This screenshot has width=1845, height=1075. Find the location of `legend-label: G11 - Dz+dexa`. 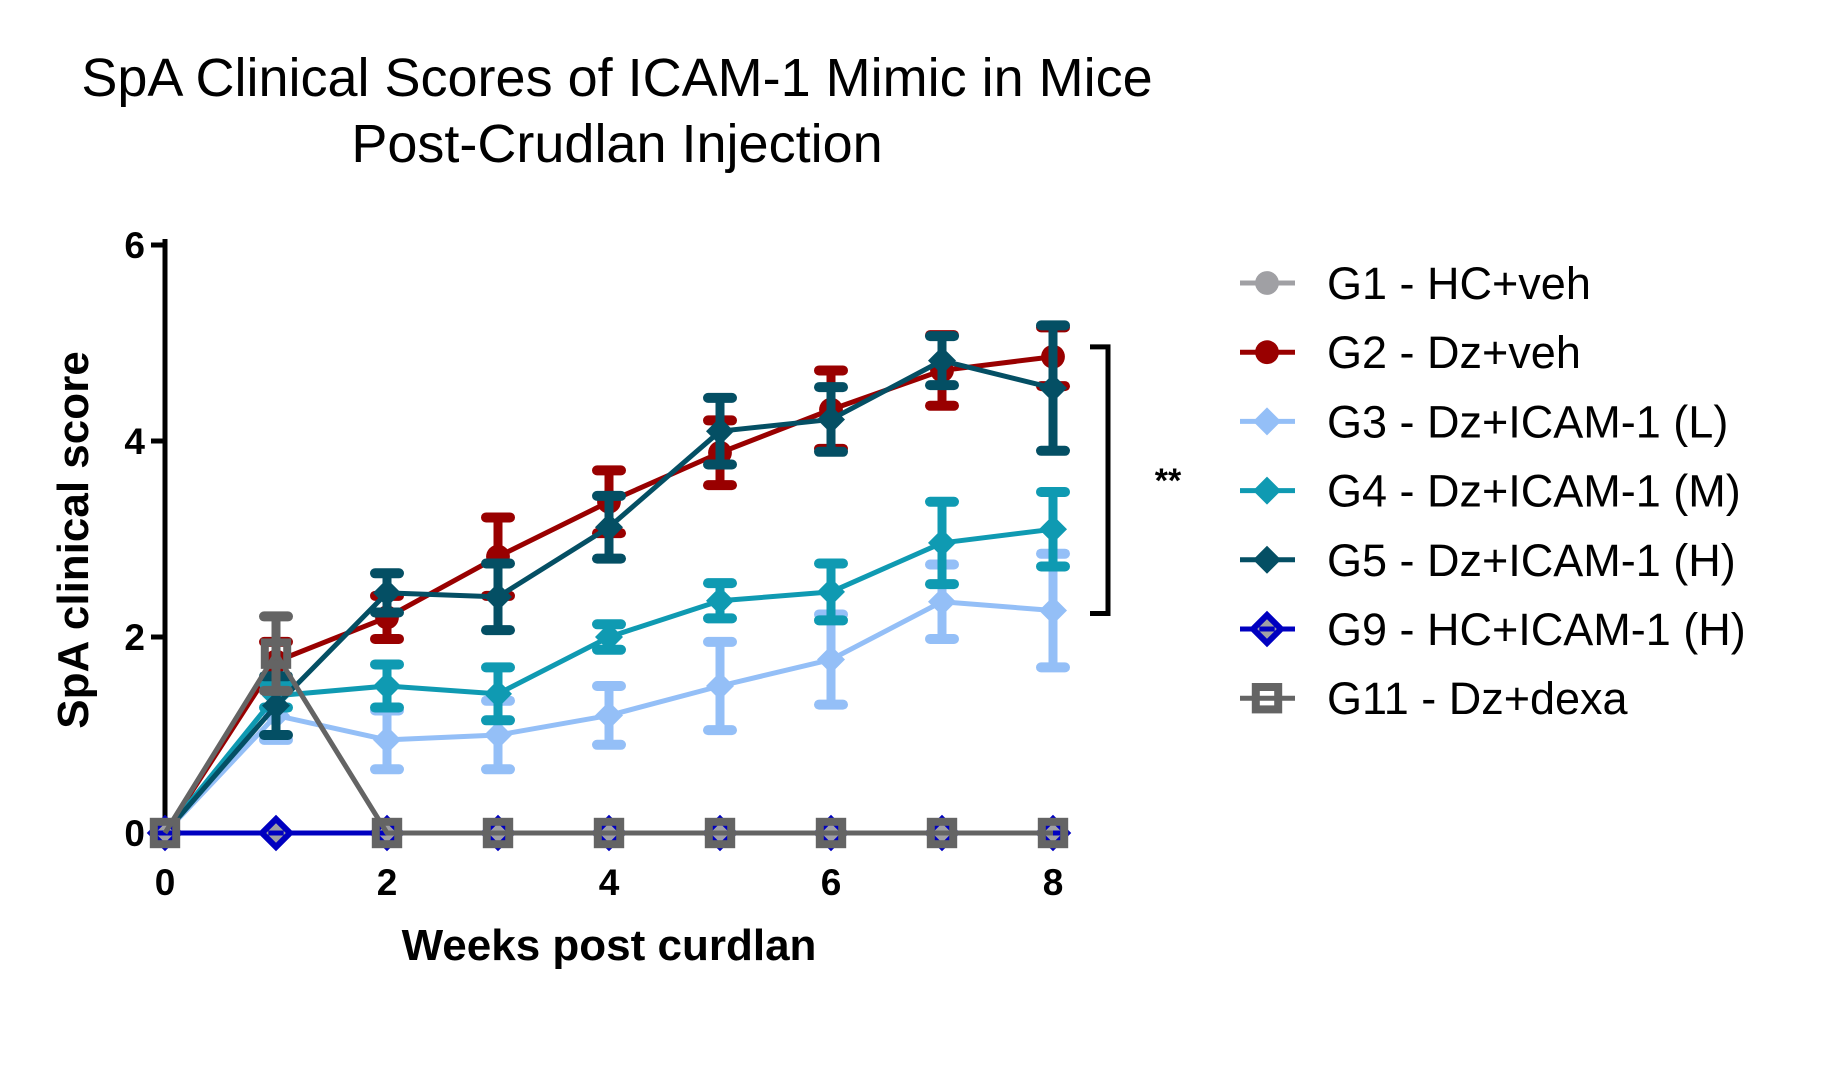

legend-label: G11 - Dz+dexa is located at coordinates (1478, 698).